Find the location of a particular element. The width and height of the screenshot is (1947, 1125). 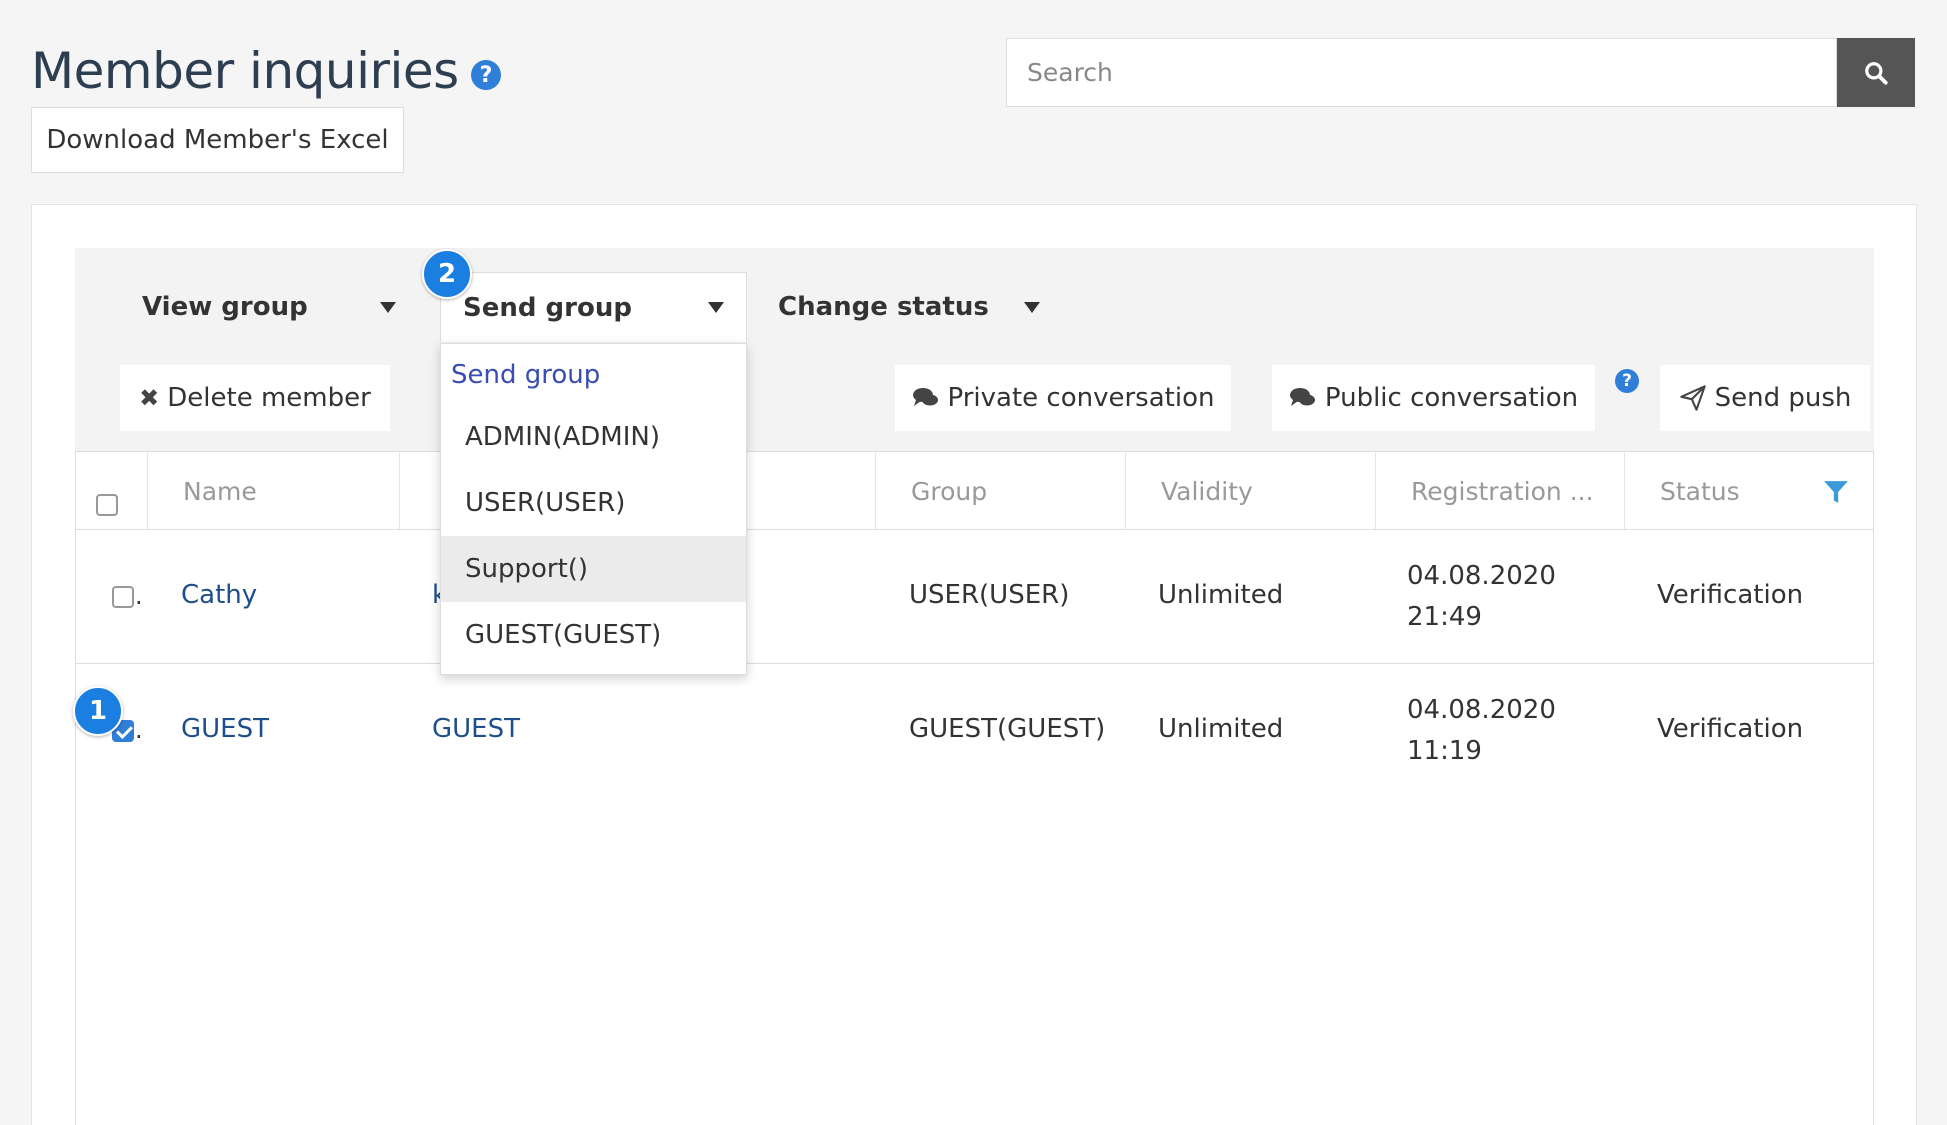

step-badge-2: 2 is located at coordinates (447, 274).